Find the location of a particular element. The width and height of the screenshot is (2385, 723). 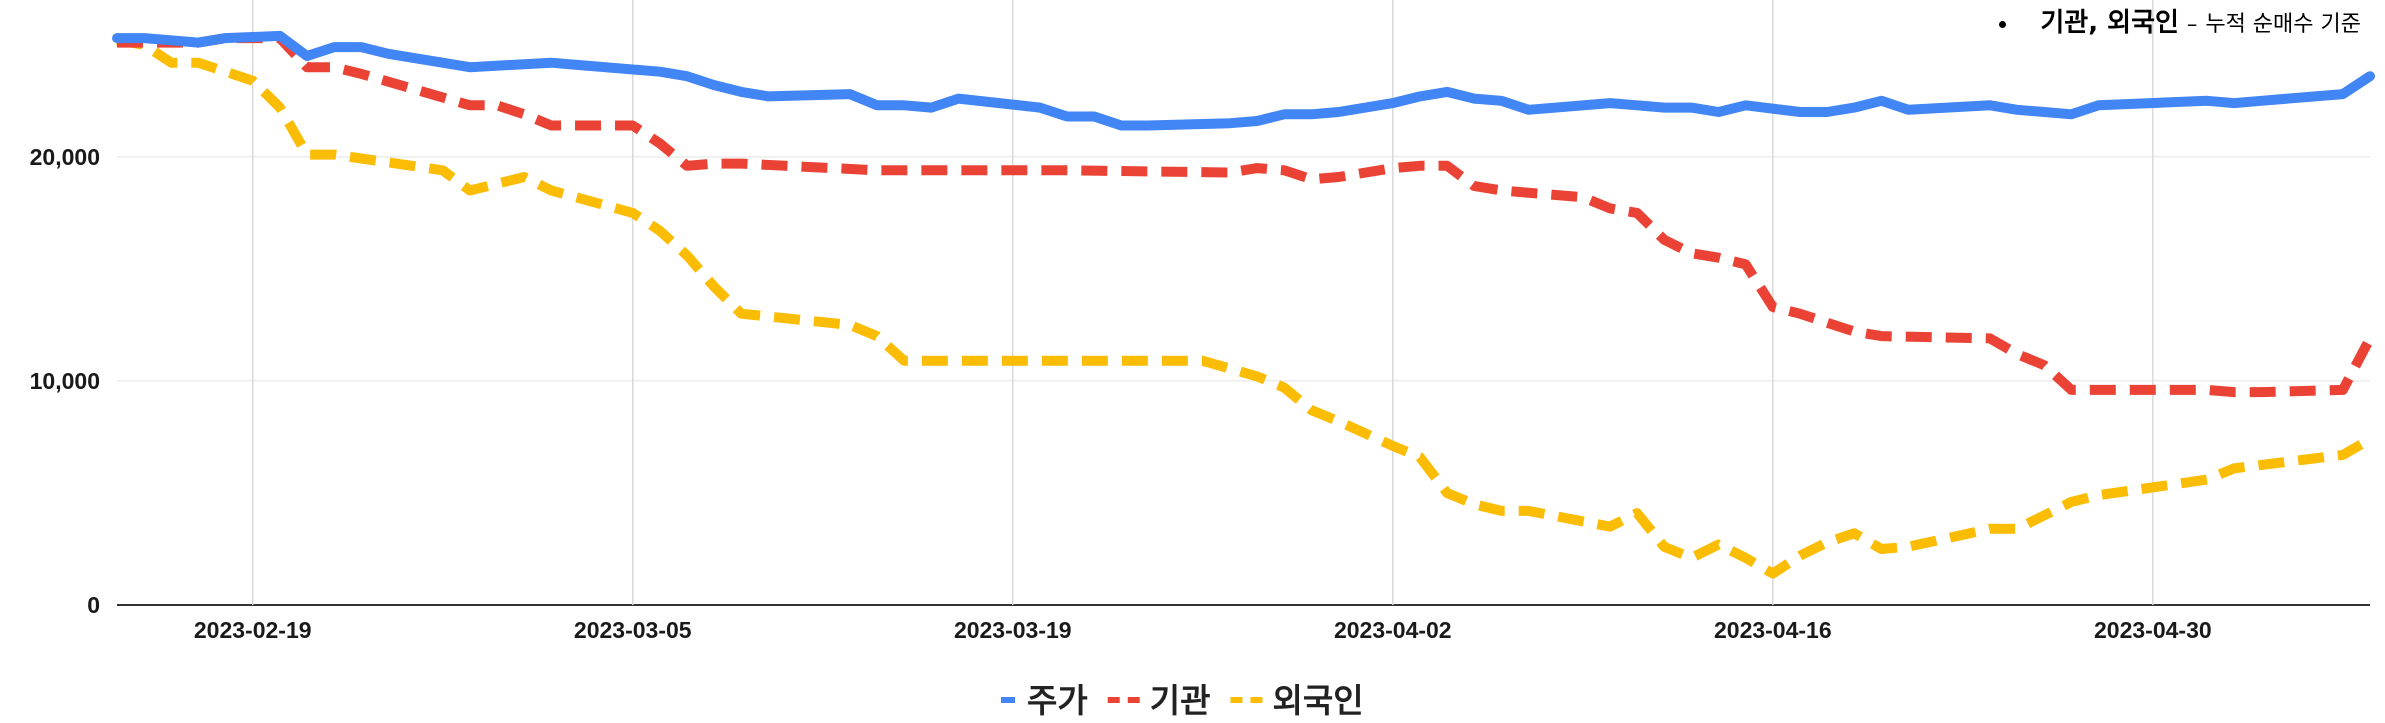

legend-label: 주가 is located at coordinates (1057, 700).